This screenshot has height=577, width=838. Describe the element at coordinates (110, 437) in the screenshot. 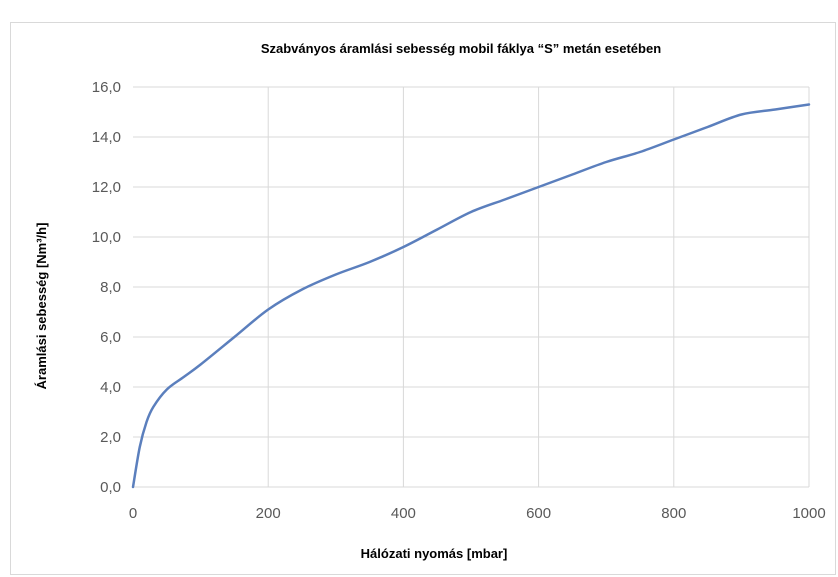

I see `y-tick-label: 2,0` at that location.